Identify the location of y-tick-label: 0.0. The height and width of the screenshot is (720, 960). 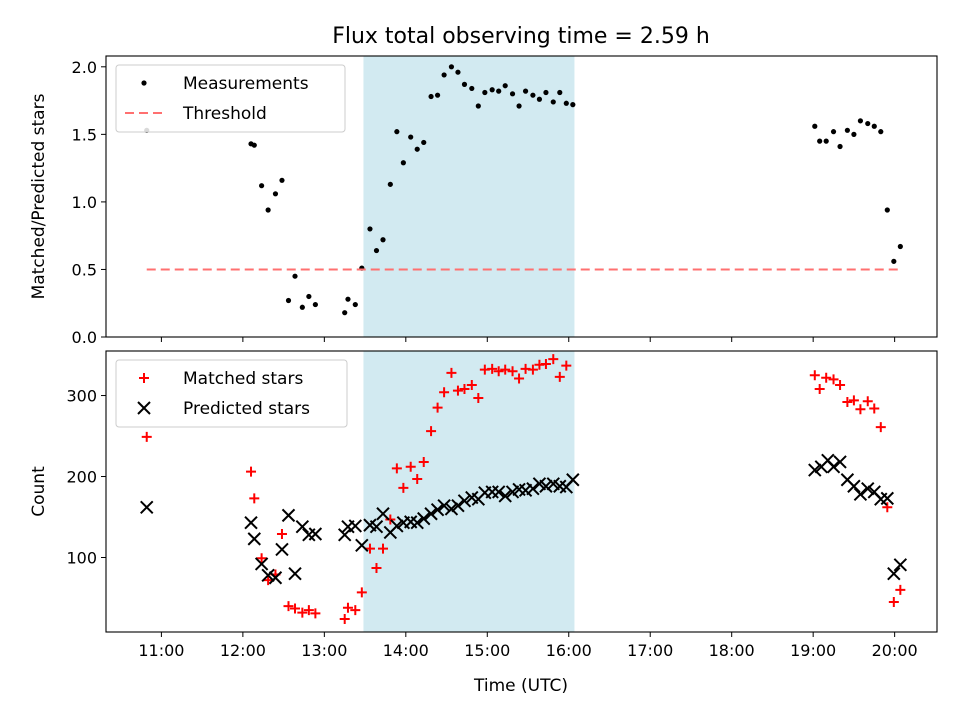
(84, 337).